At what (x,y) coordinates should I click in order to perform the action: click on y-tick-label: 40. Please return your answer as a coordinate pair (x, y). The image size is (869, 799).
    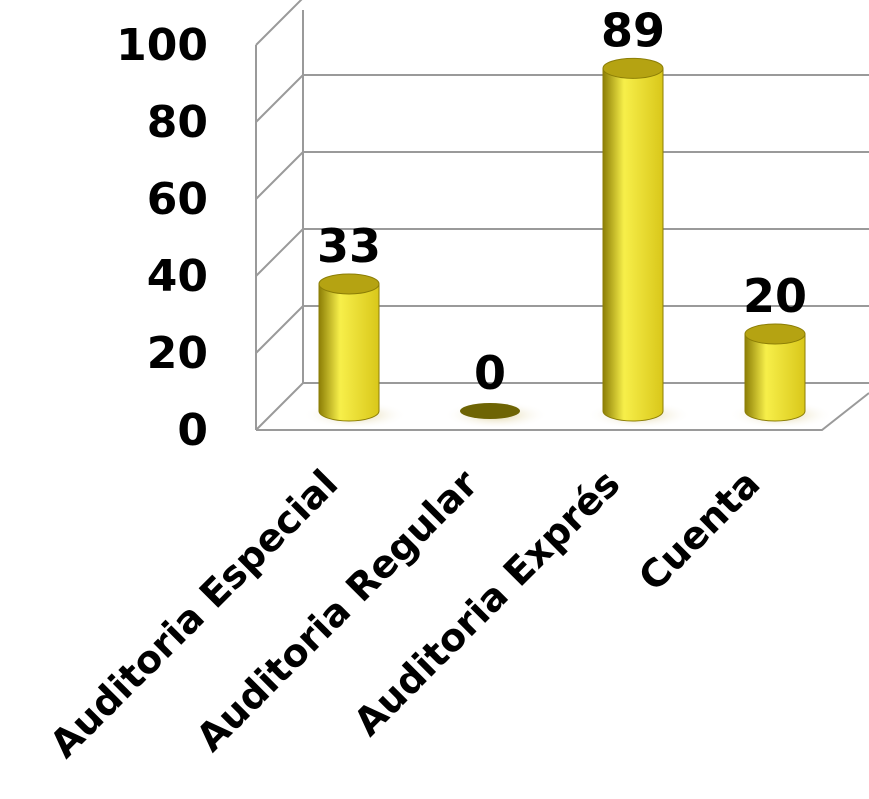
    Looking at the image, I should click on (177, 276).